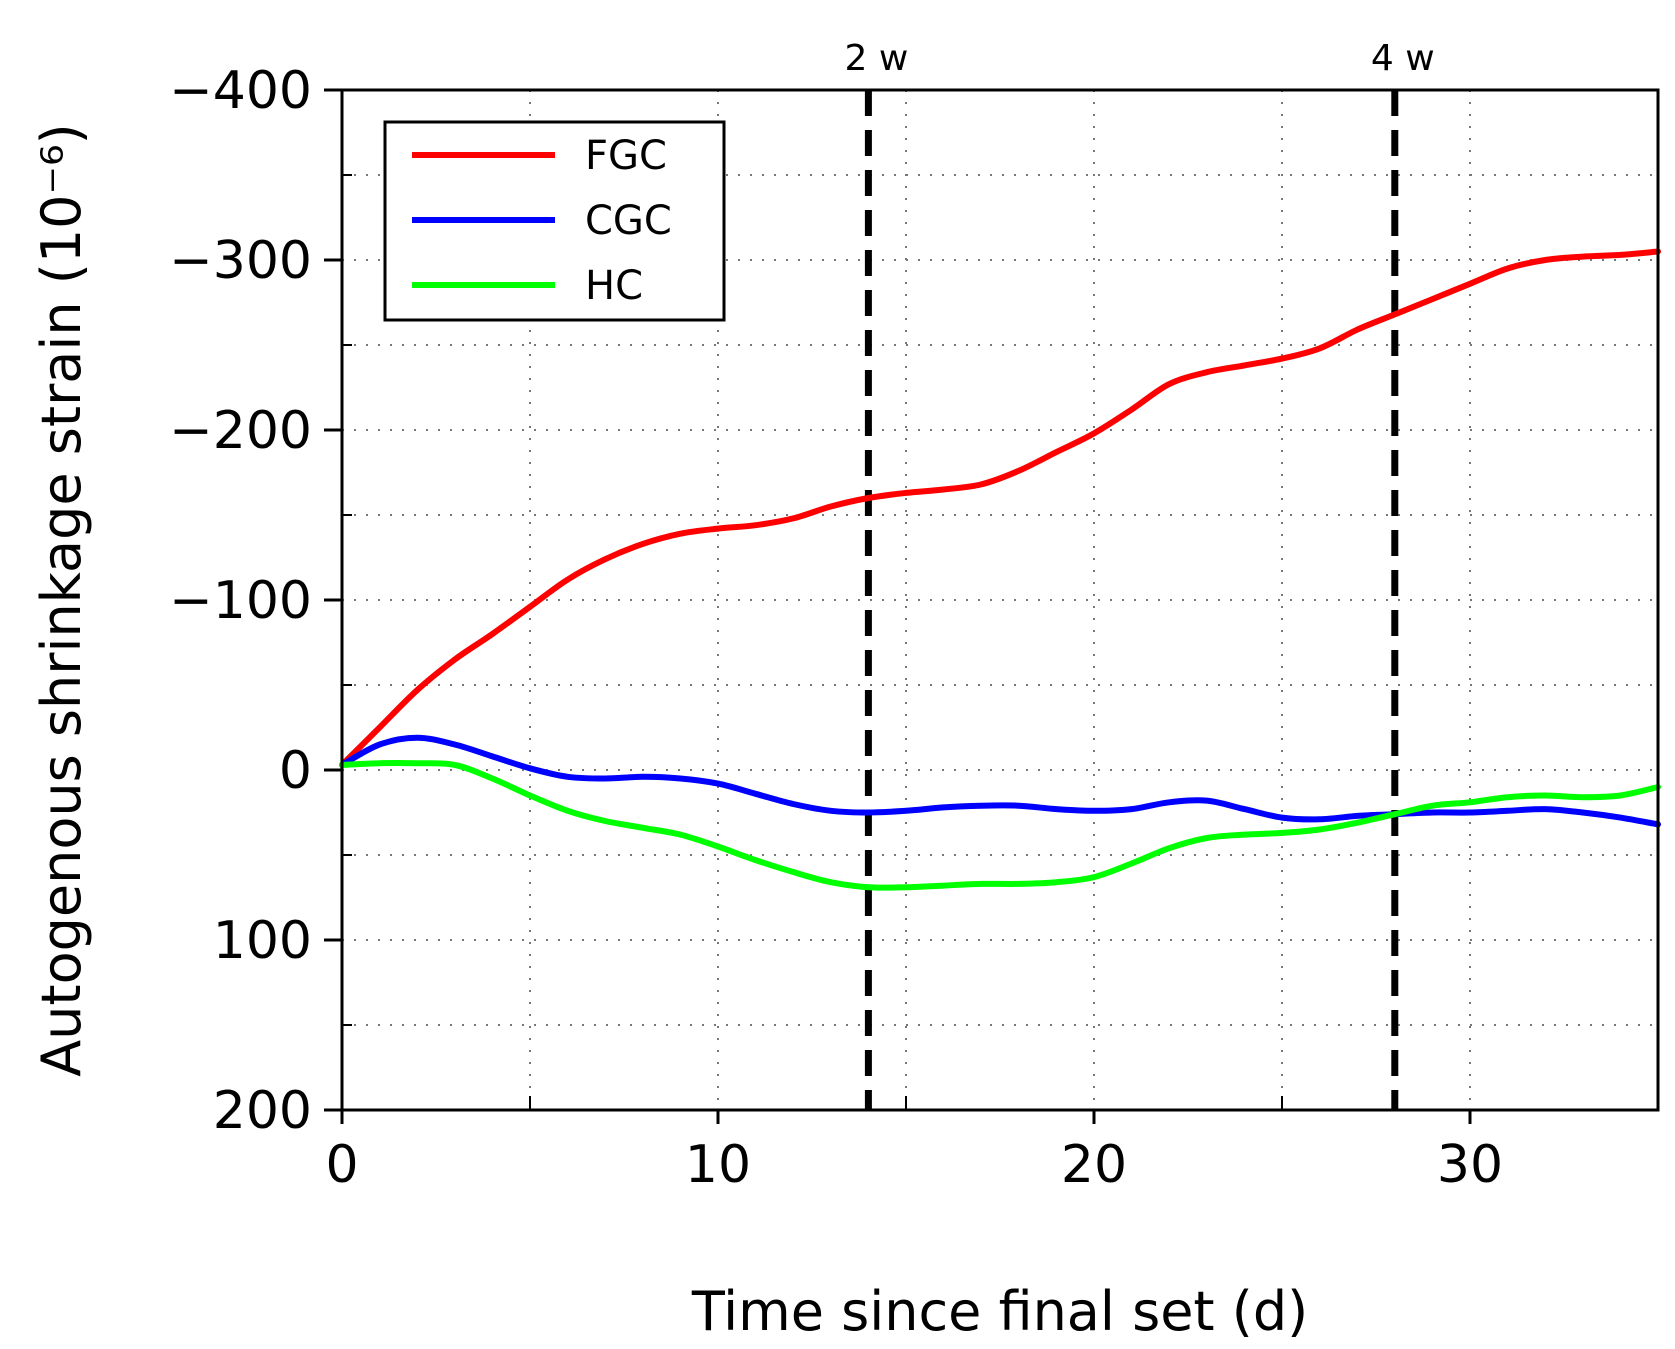 The height and width of the screenshot is (1349, 1675). I want to click on y-tick-label-5: 100, so click(262, 941).